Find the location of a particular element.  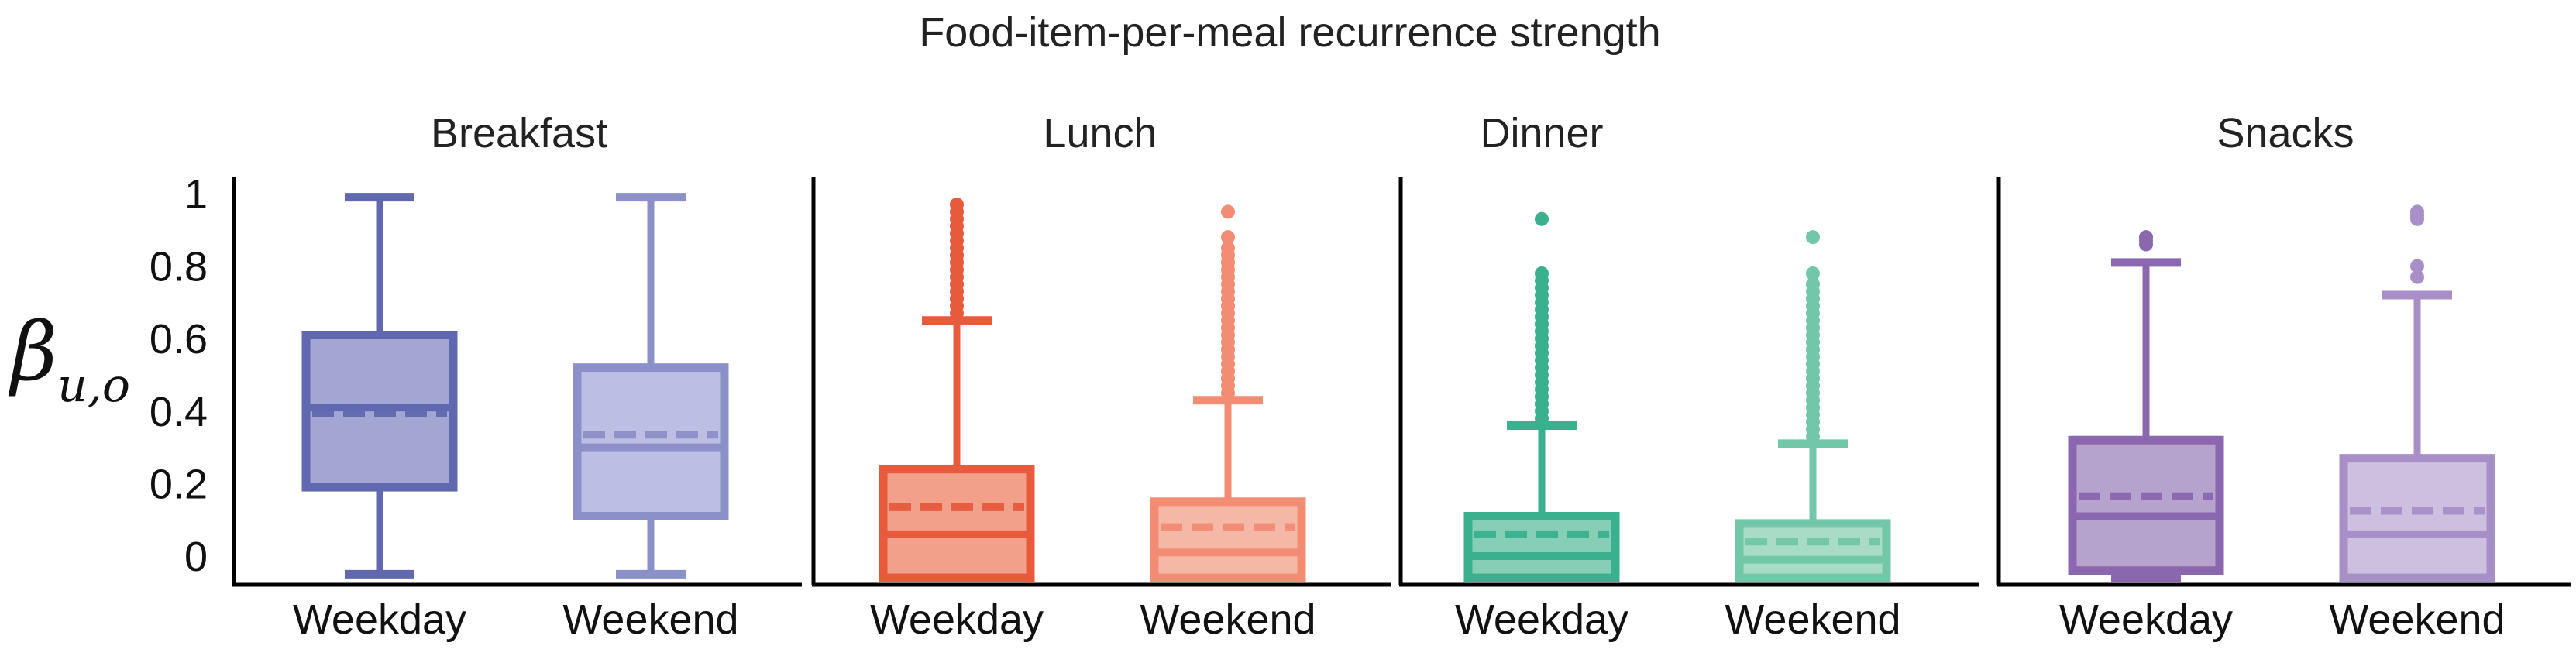

y-axis-label-subscript: u,o is located at coordinates (93, 386).